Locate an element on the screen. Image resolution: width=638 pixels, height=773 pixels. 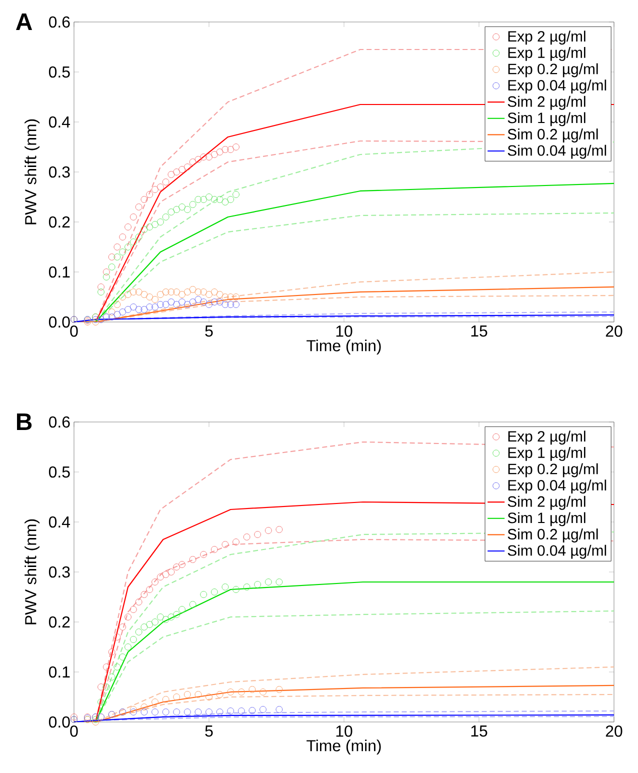
chart-title: A is located at coordinates (24, 22).